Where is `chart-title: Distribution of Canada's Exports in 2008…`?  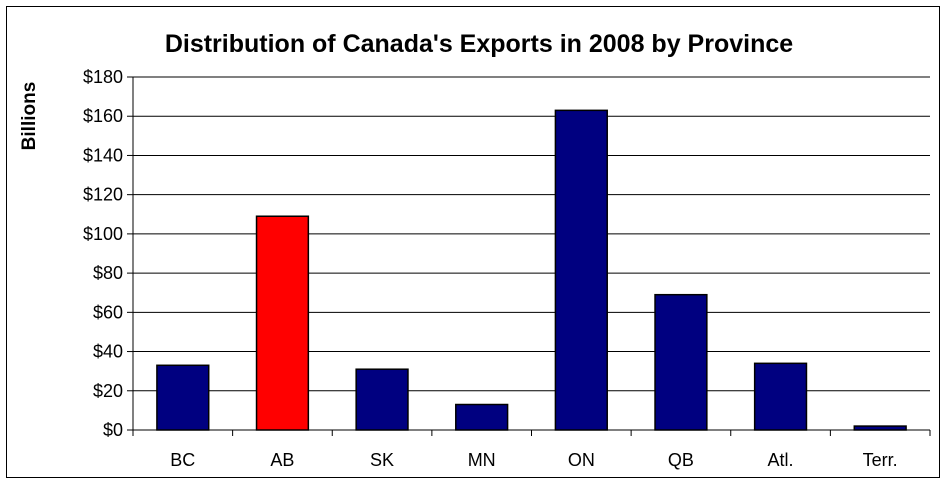 chart-title: Distribution of Canada's Exports in 2008… is located at coordinates (479, 44).